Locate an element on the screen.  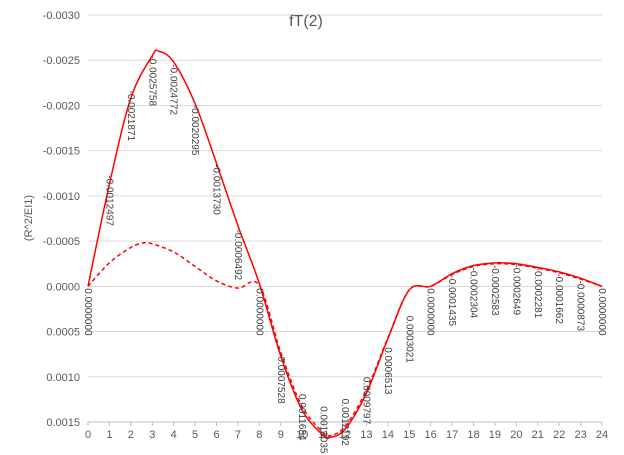
y-tick-label: -0.0020 is located at coordinates (61, 106).